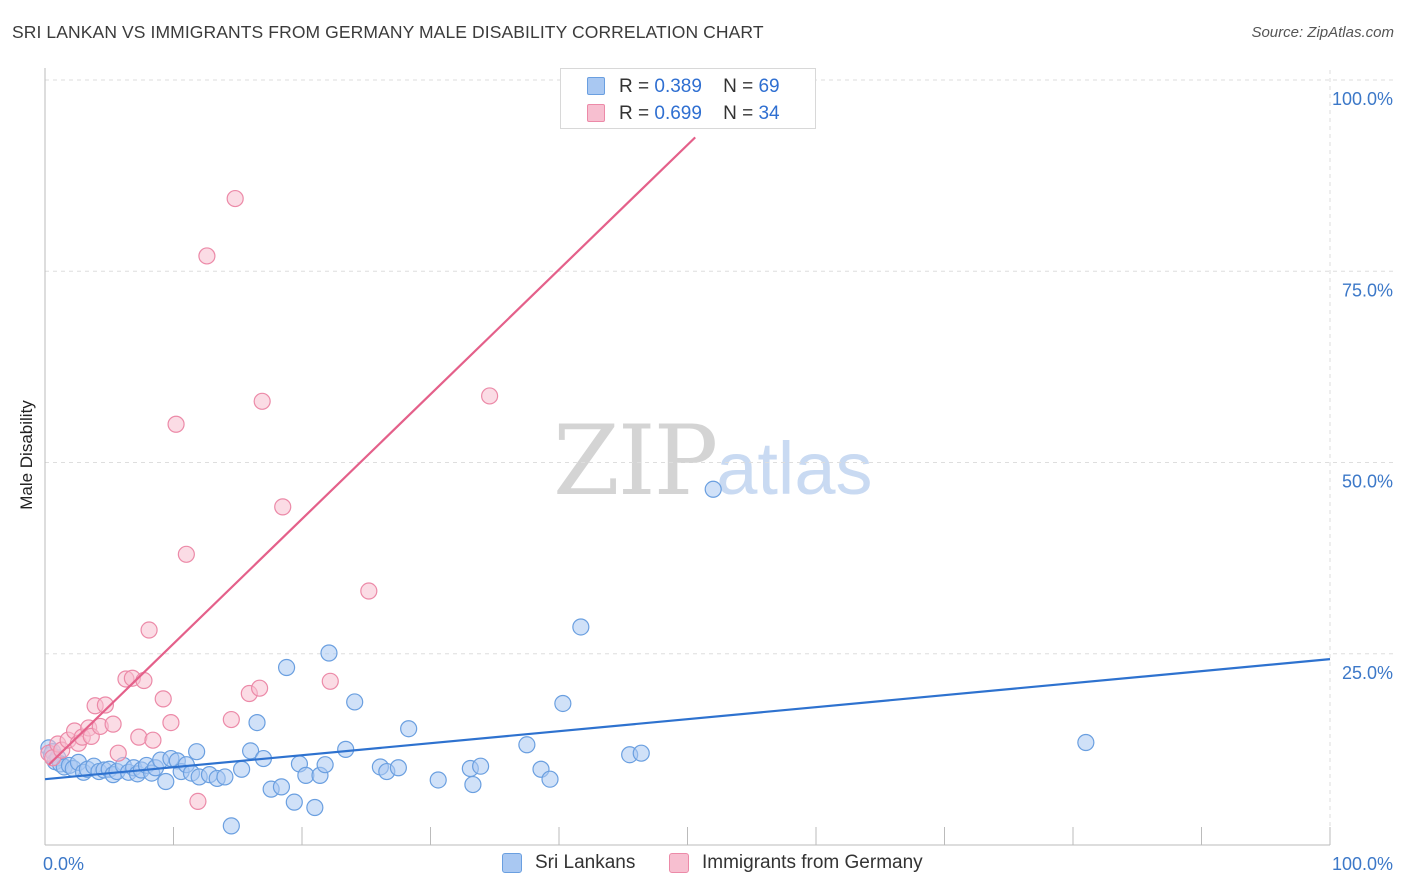 The image size is (1406, 892). I want to click on watermark: ZIPatlas, so click(713, 461).